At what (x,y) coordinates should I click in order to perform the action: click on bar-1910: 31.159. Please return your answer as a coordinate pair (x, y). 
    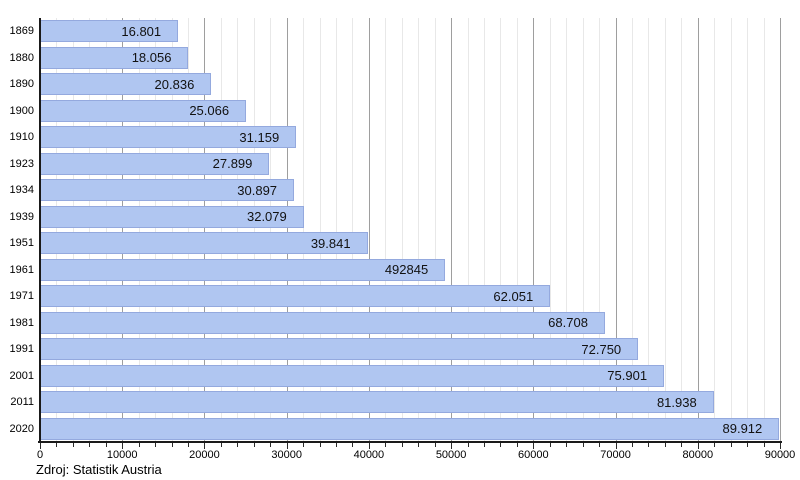
    Looking at the image, I should click on (168, 137).